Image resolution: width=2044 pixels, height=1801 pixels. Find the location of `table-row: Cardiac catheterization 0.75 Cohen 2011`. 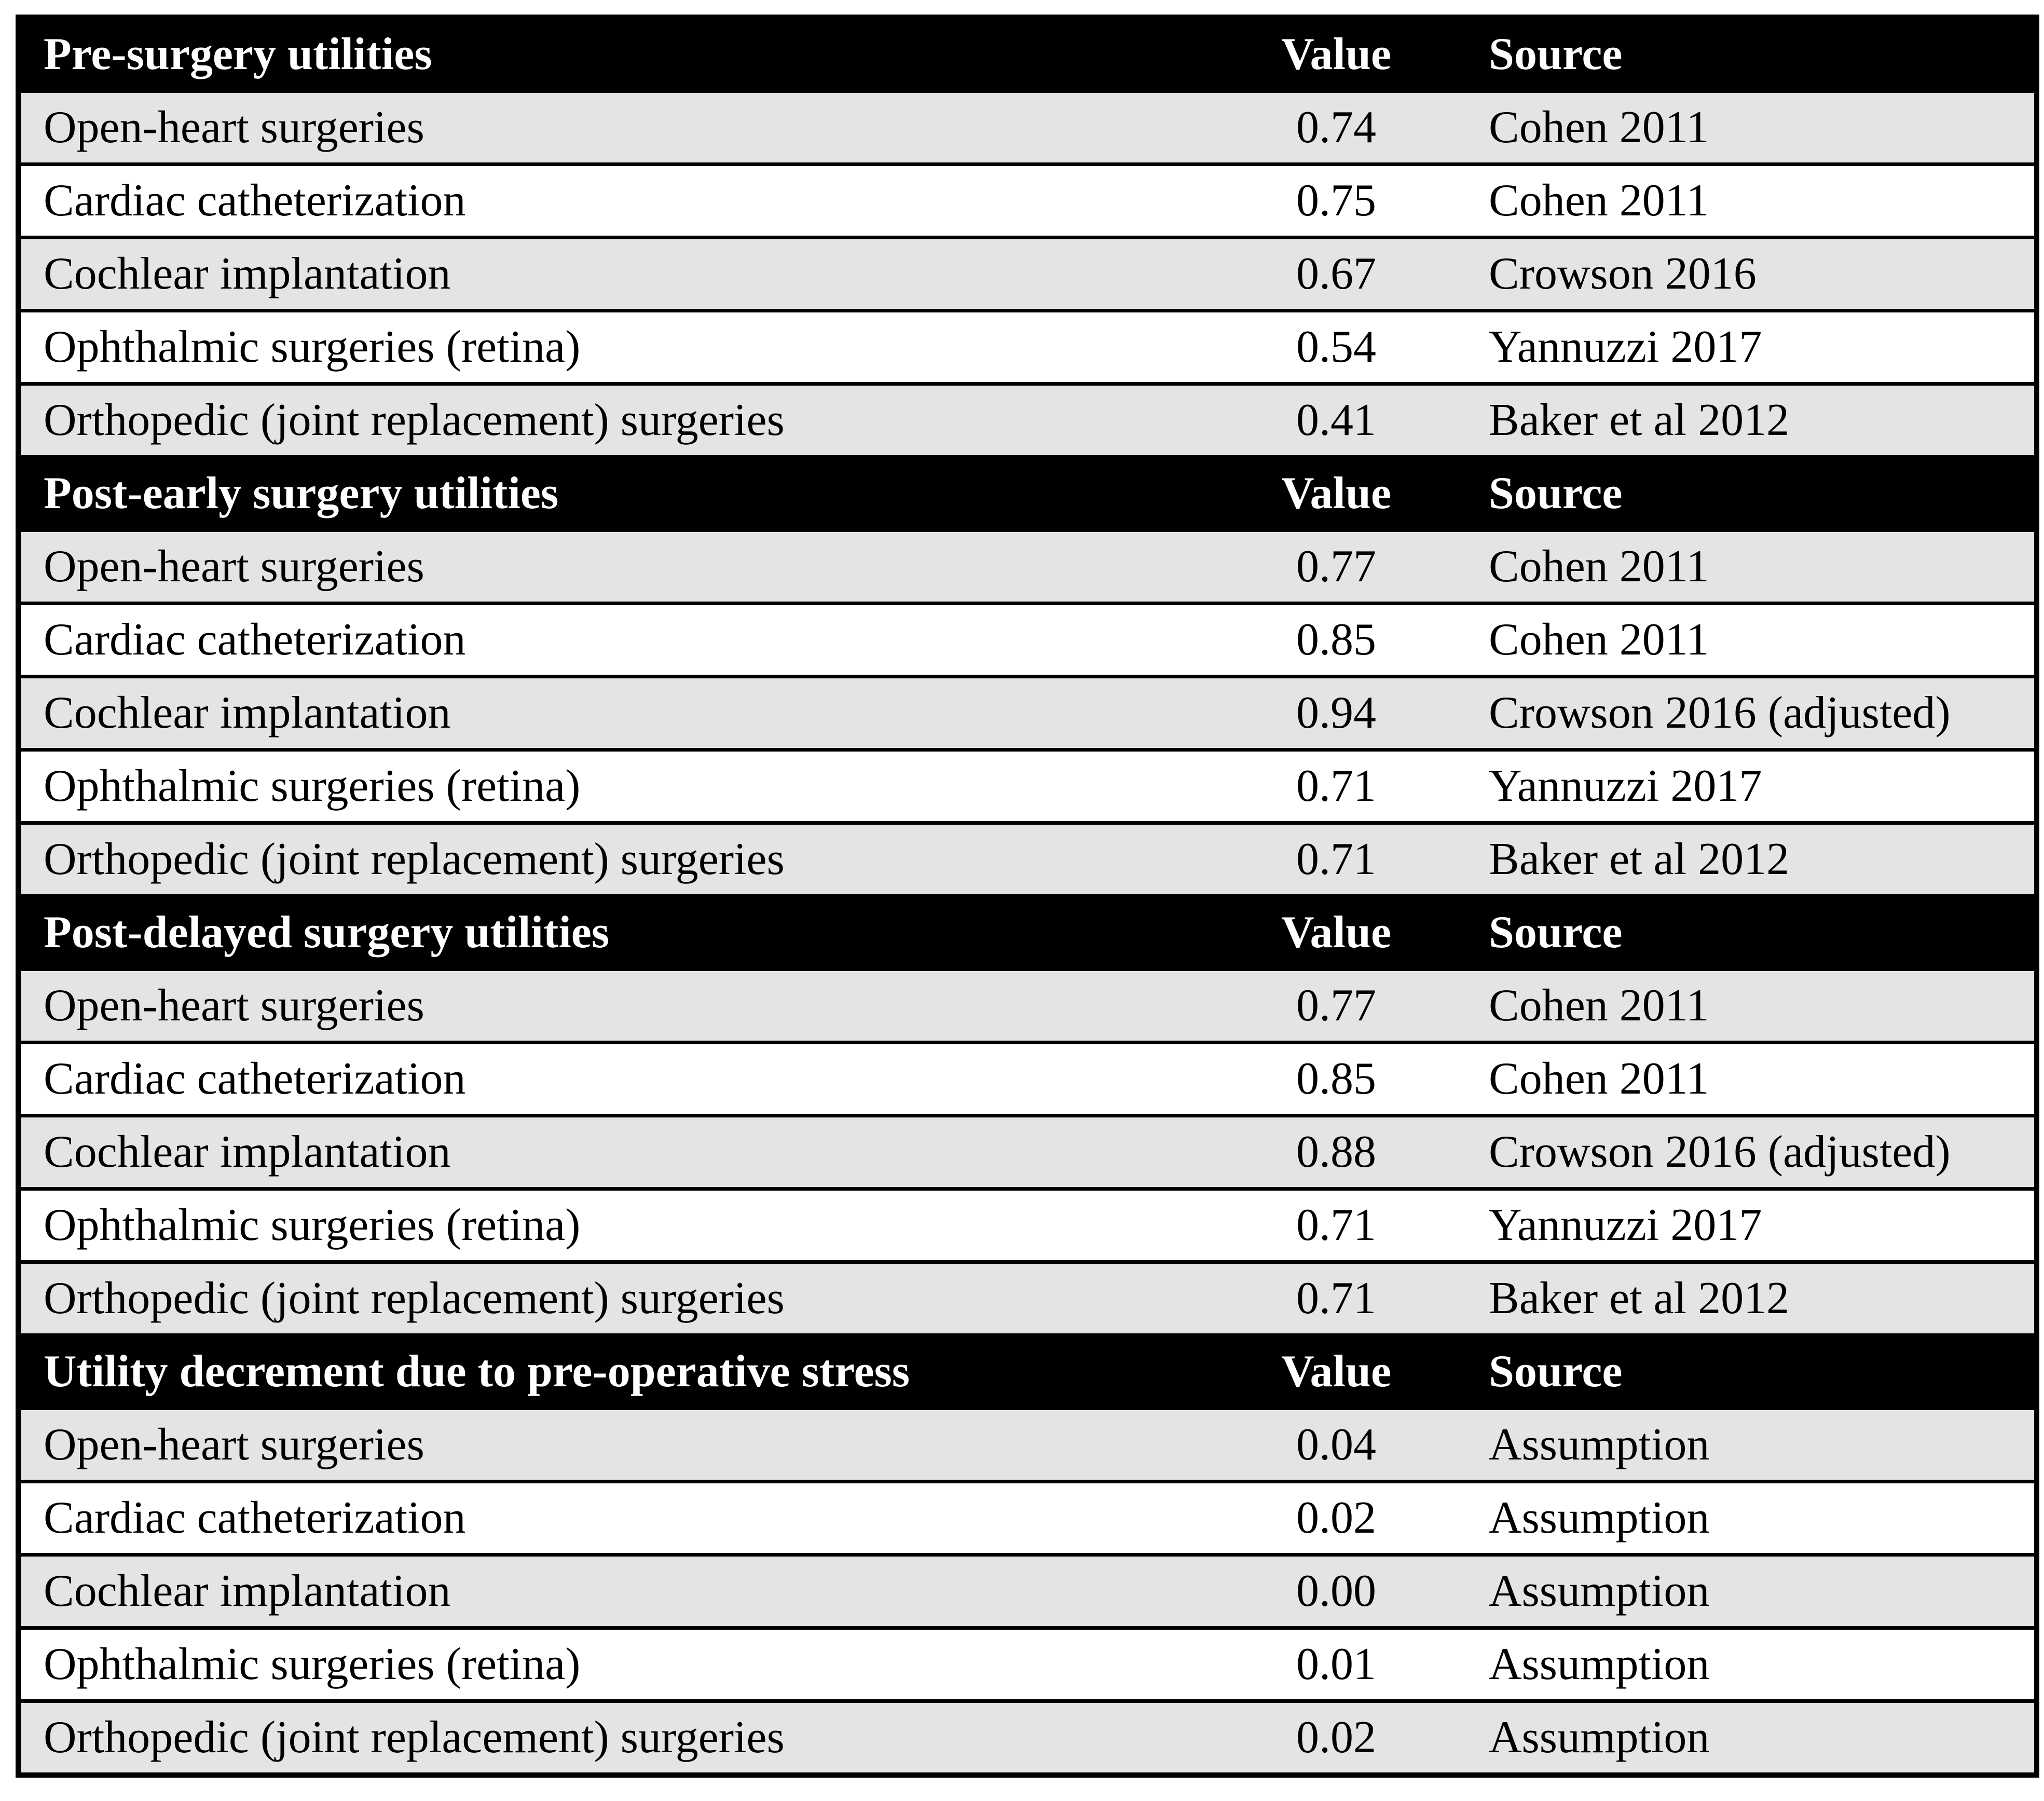

table-row: Cardiac catheterization 0.75 Cohen 2011 is located at coordinates (1028, 200).